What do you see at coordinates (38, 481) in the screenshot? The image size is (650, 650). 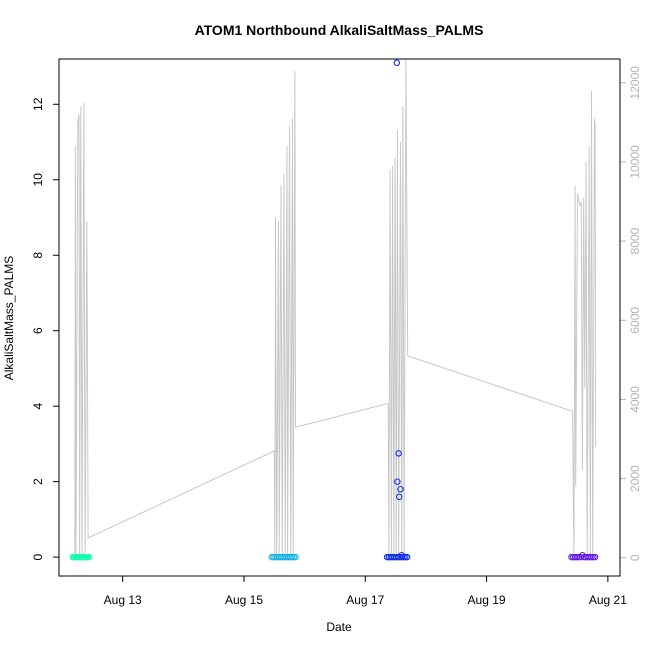 I see `y-tick-label: 2` at bounding box center [38, 481].